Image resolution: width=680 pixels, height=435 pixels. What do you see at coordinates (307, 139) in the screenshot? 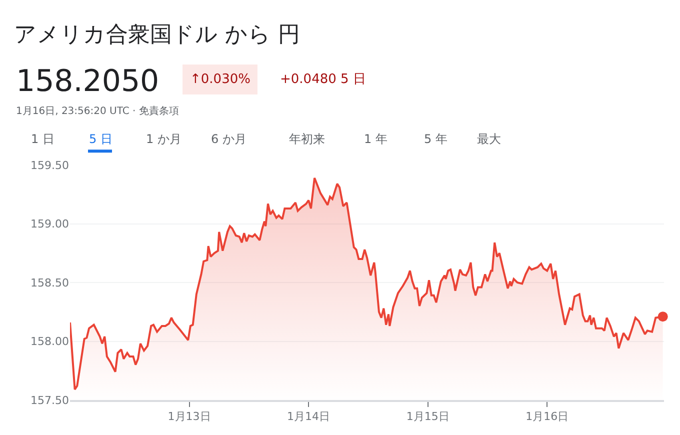
I see `text: 年初来` at bounding box center [307, 139].